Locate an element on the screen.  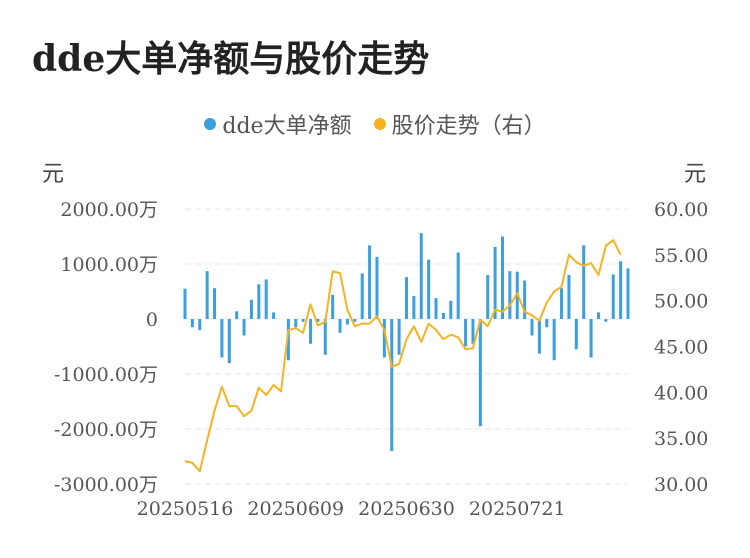
left-tick-label: -1000.00万 is located at coordinates (106, 375).